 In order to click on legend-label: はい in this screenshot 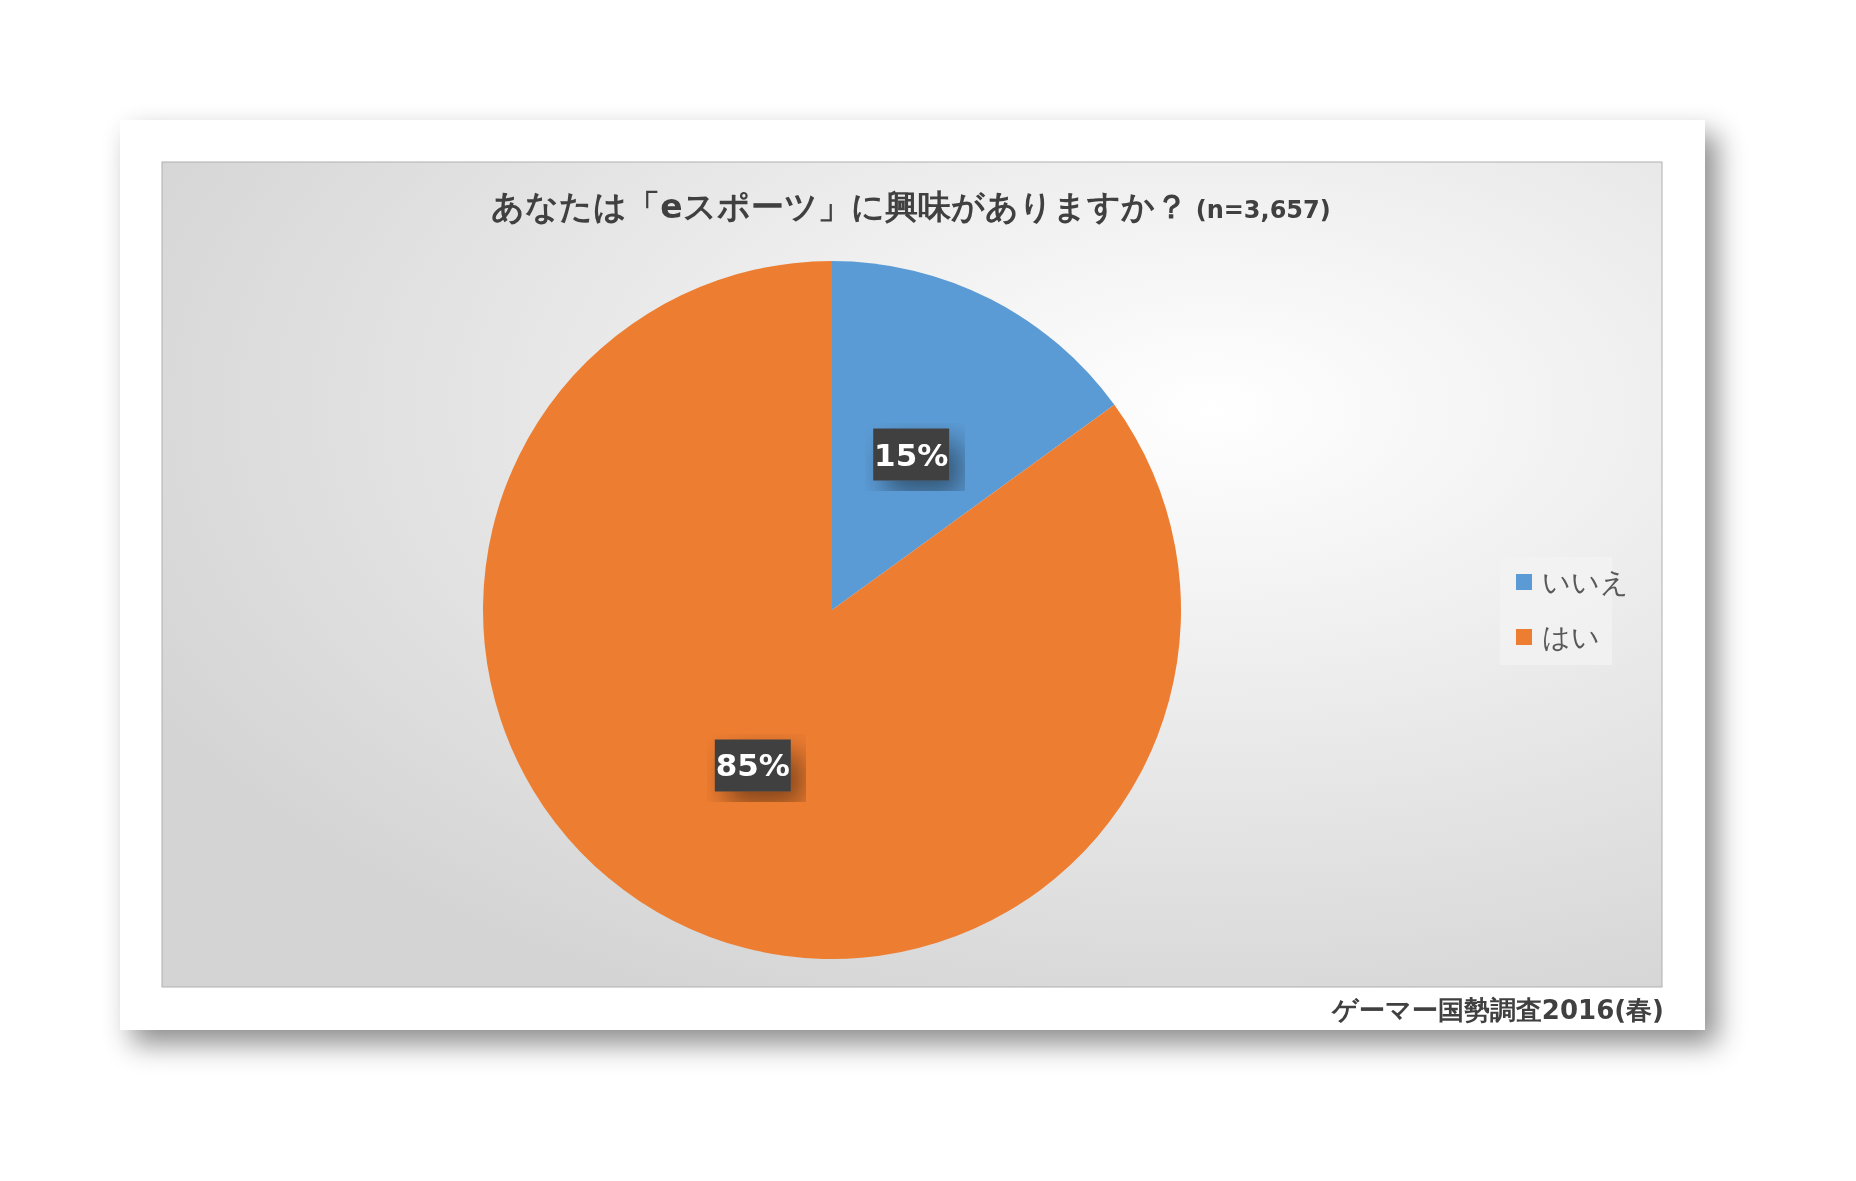, I will do `click(1571, 637)`.